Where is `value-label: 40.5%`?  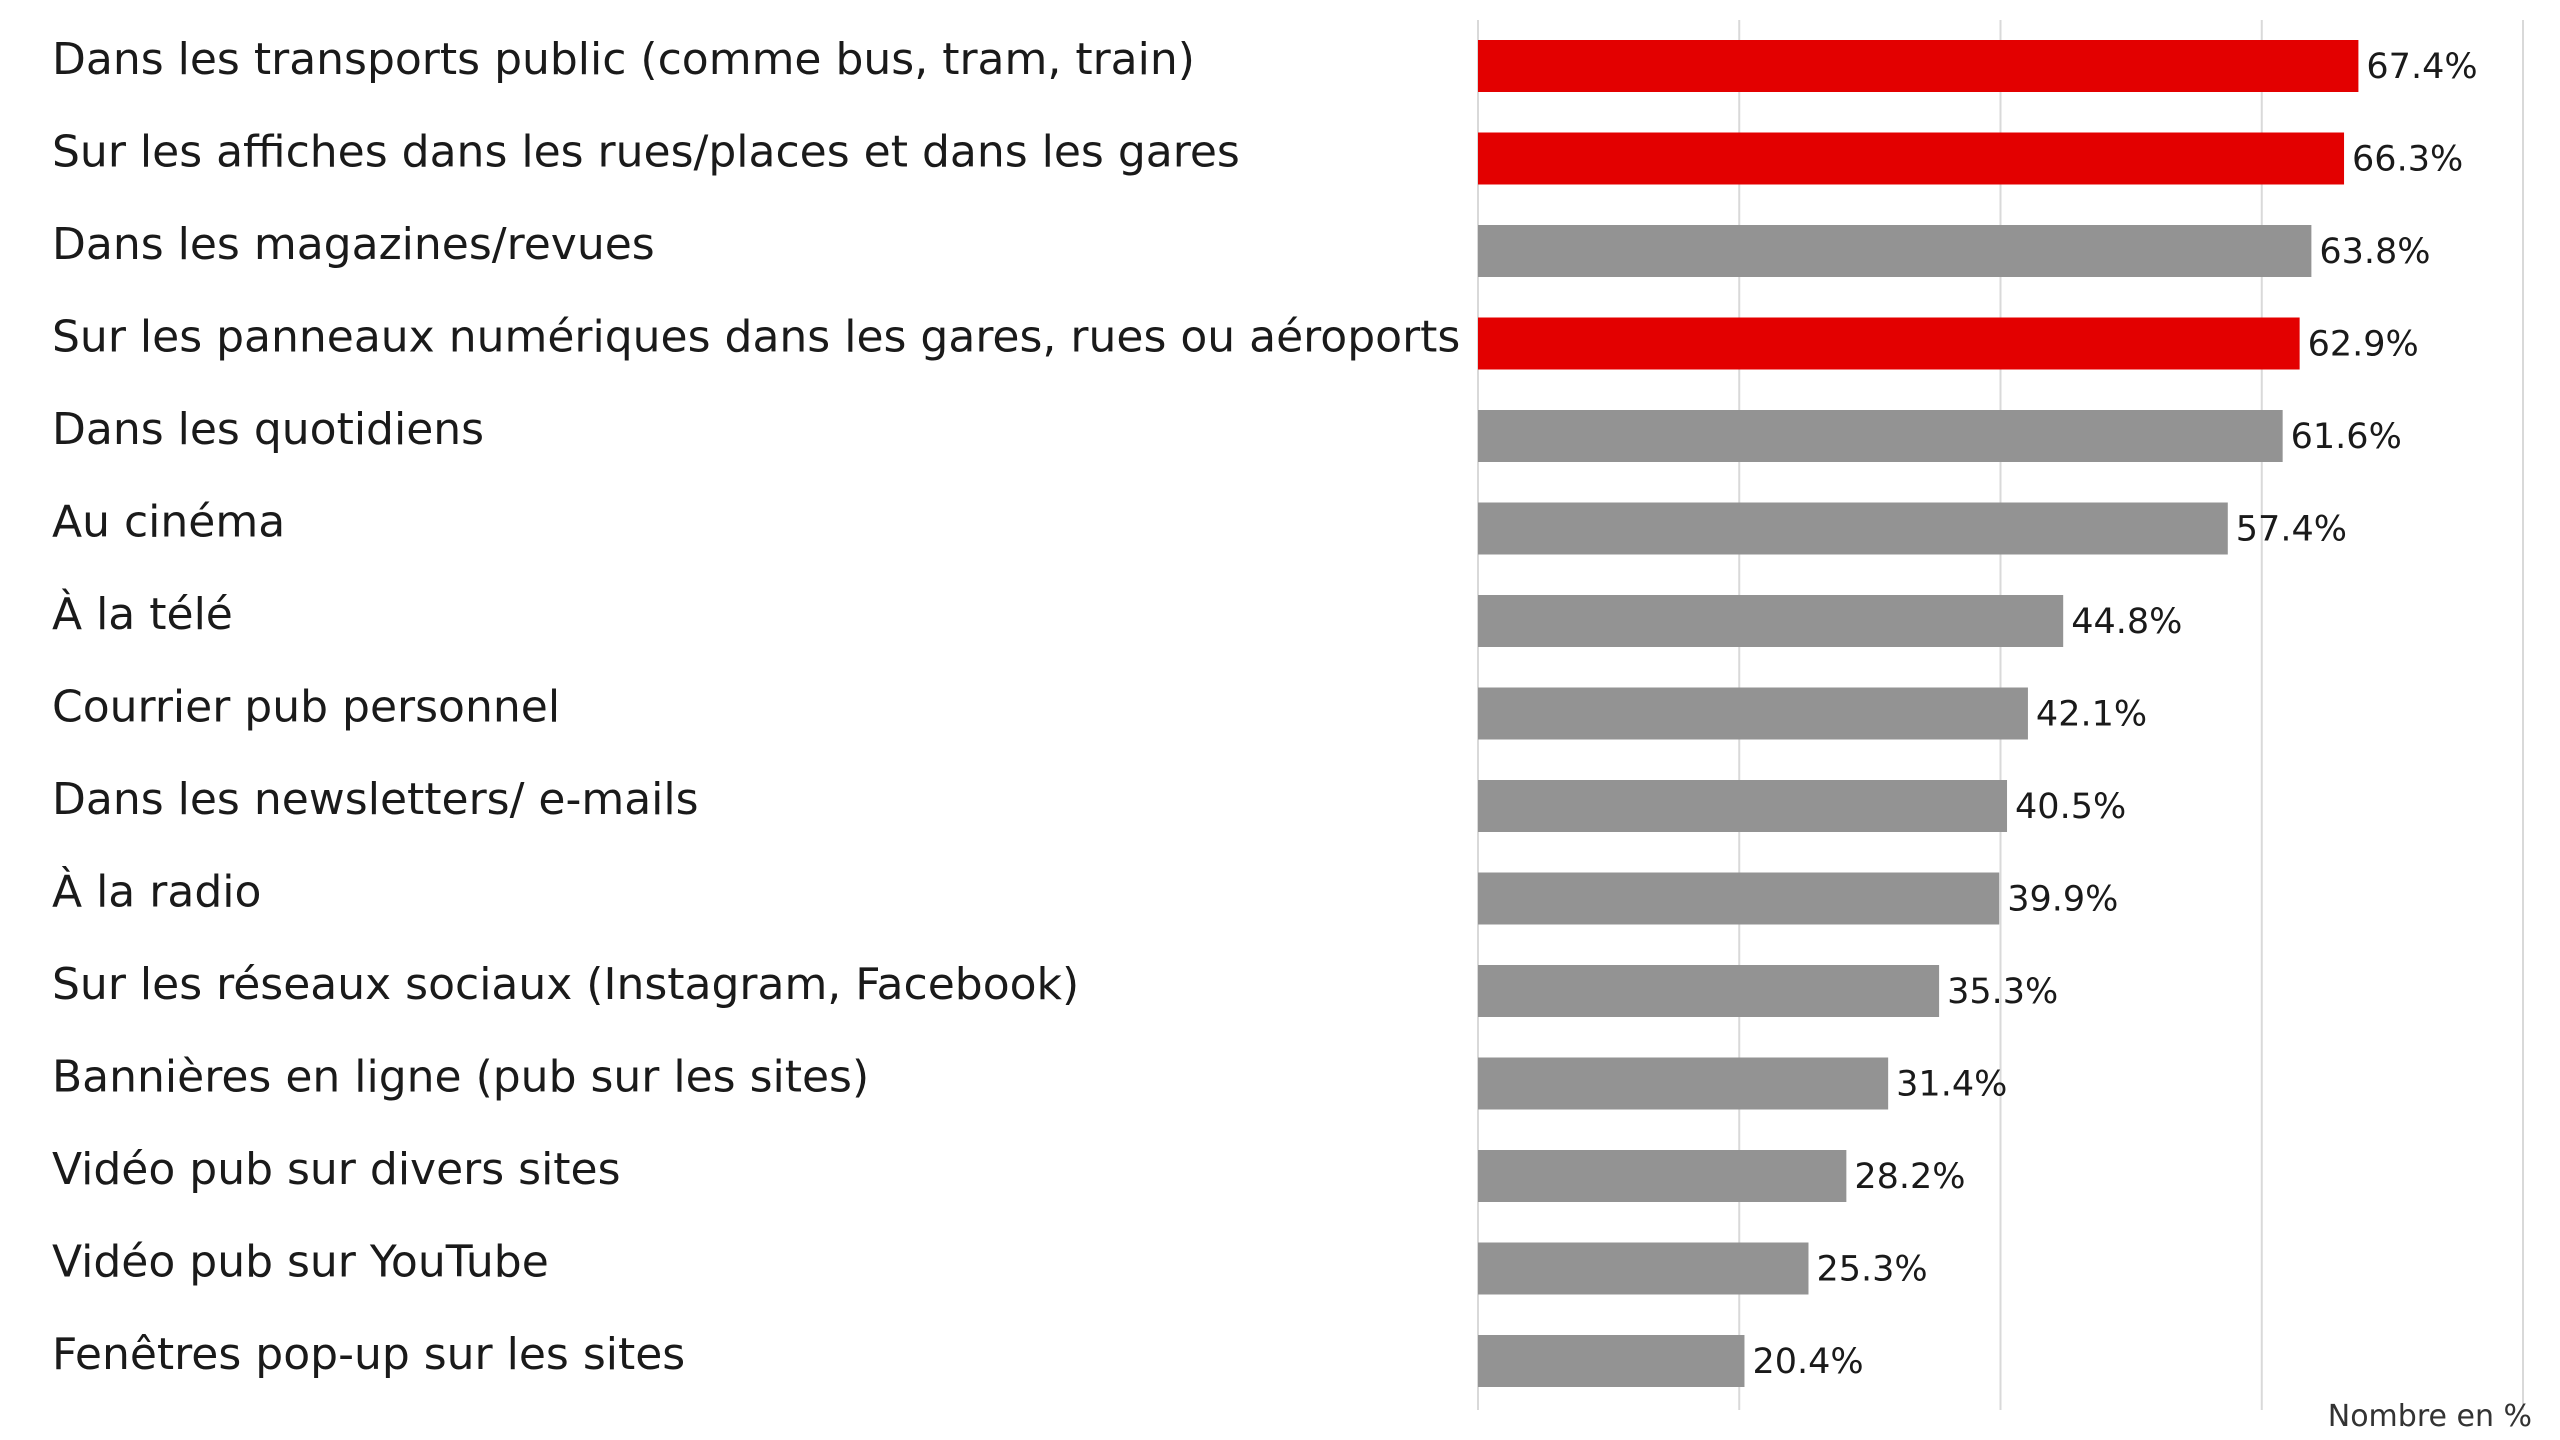
value-label: 40.5% is located at coordinates (2070, 807).